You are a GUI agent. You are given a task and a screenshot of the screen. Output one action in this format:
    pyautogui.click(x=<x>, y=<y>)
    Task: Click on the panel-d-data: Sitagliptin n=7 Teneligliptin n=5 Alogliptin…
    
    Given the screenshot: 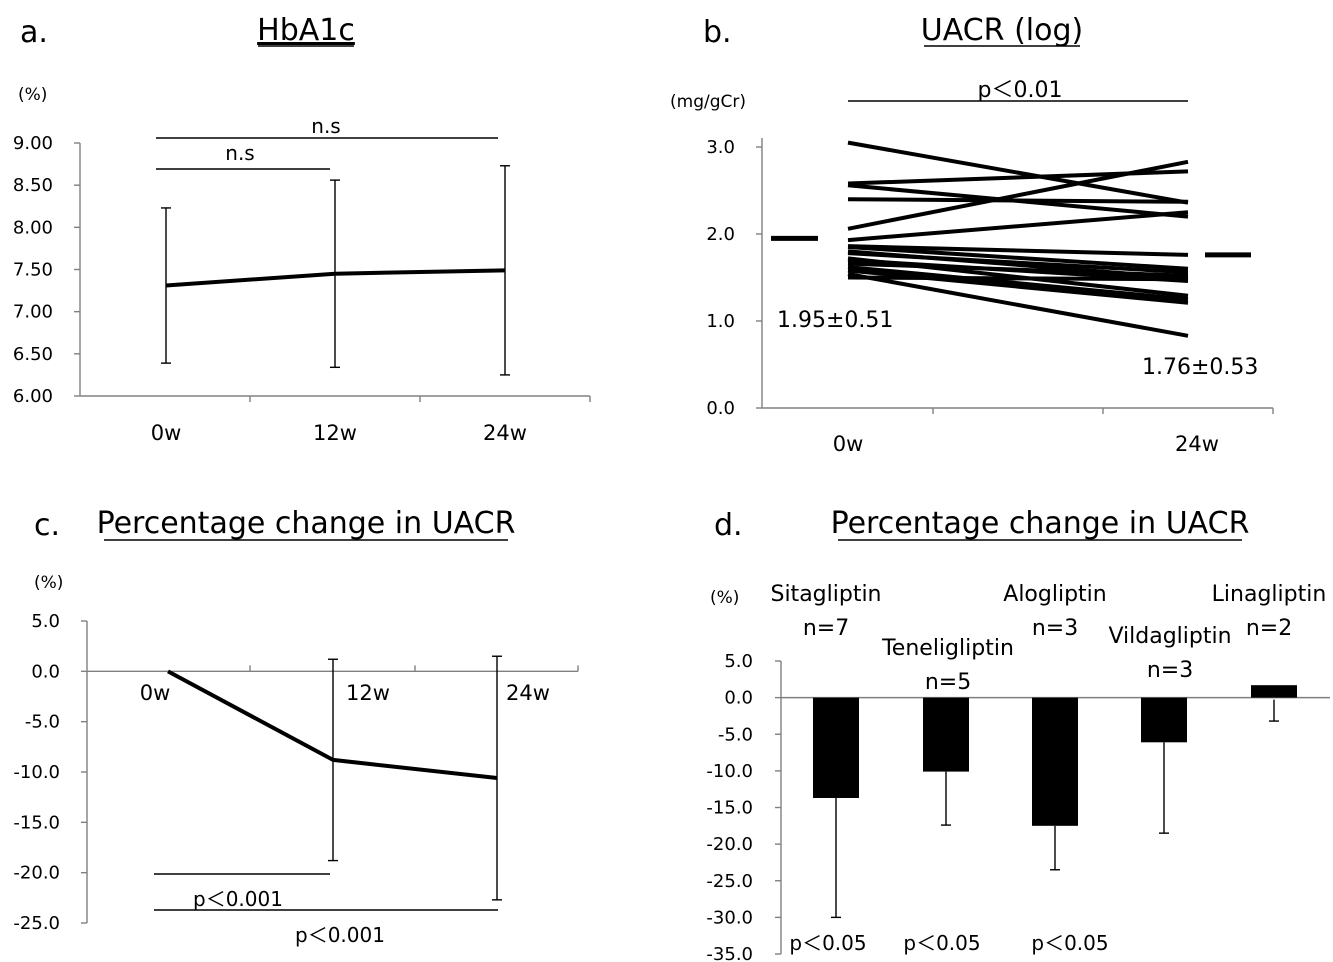 What is the action you would take?
    pyautogui.click(x=1048, y=750)
    